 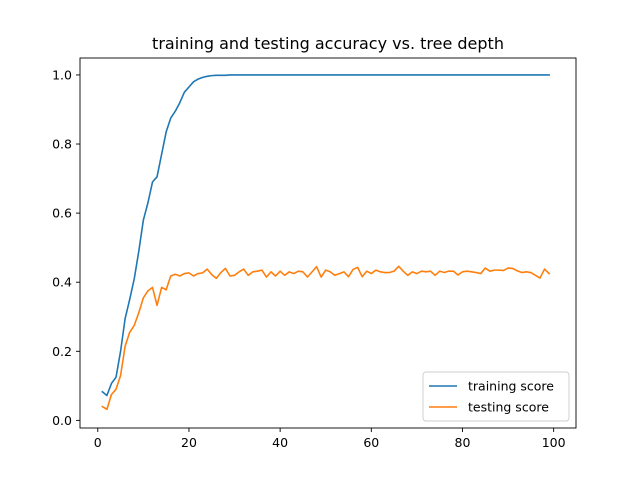 I want to click on y-tick-label: 0.6, so click(x=62, y=213).